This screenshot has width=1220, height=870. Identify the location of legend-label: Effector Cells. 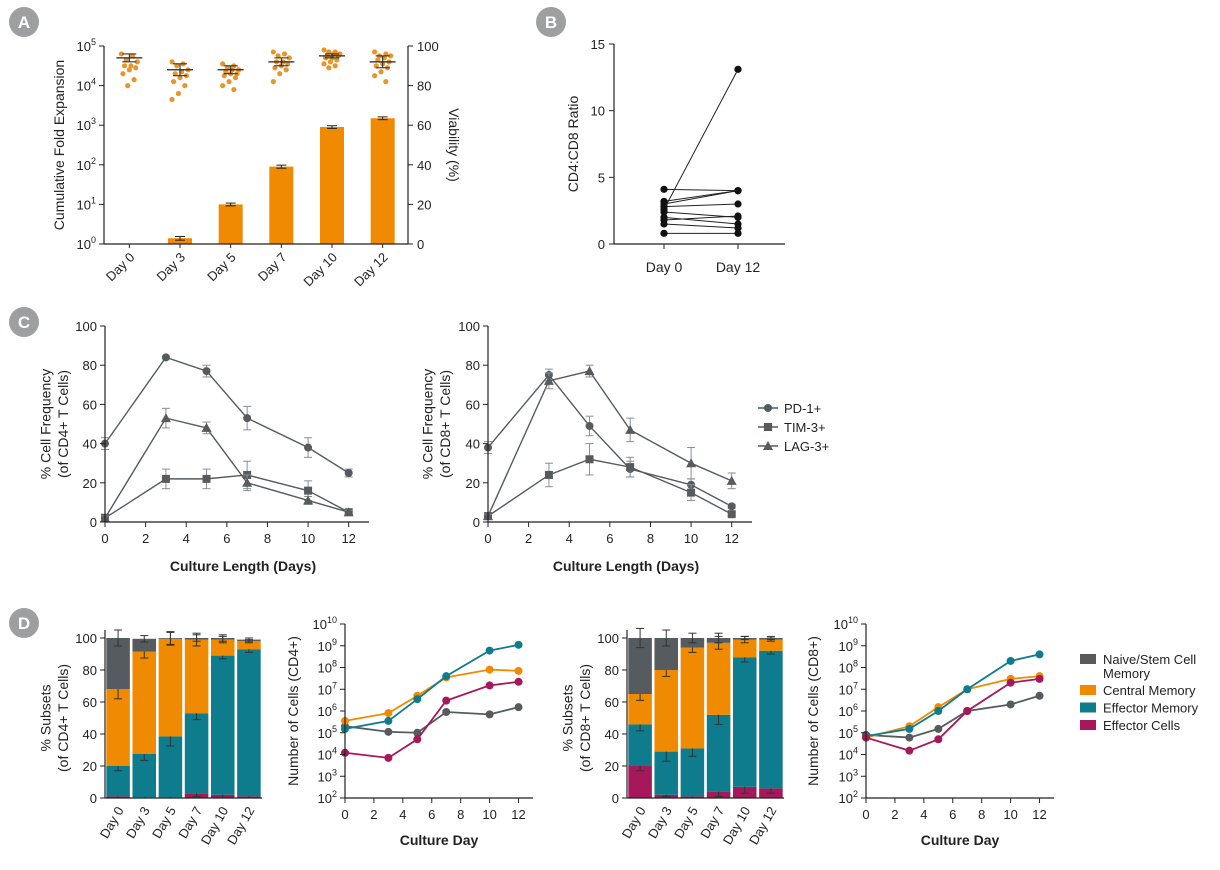
(1142, 725).